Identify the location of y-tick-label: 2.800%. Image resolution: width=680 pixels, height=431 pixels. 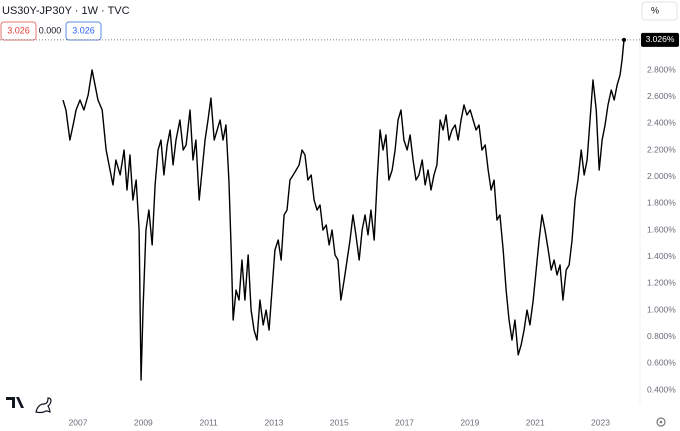
(661, 69).